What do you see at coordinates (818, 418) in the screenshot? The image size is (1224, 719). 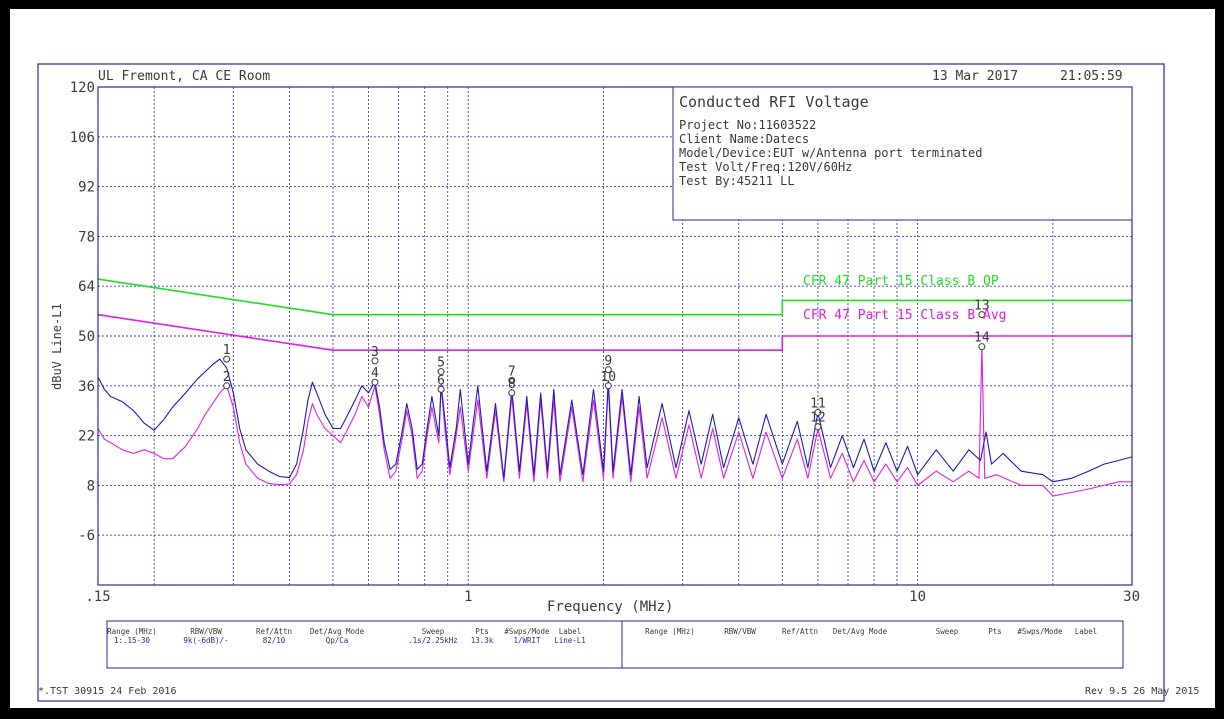 I see `marker-label: 12` at bounding box center [818, 418].